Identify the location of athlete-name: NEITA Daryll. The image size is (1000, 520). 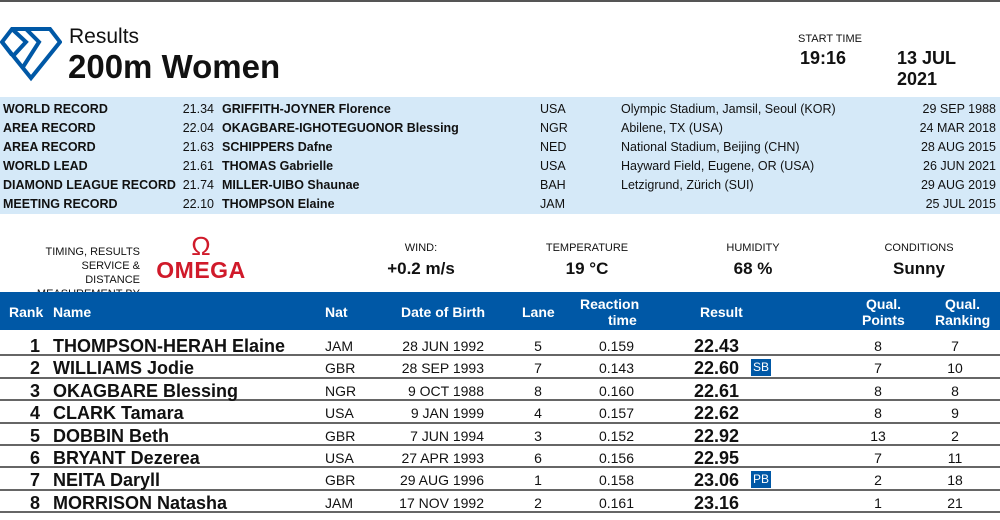
(107, 480).